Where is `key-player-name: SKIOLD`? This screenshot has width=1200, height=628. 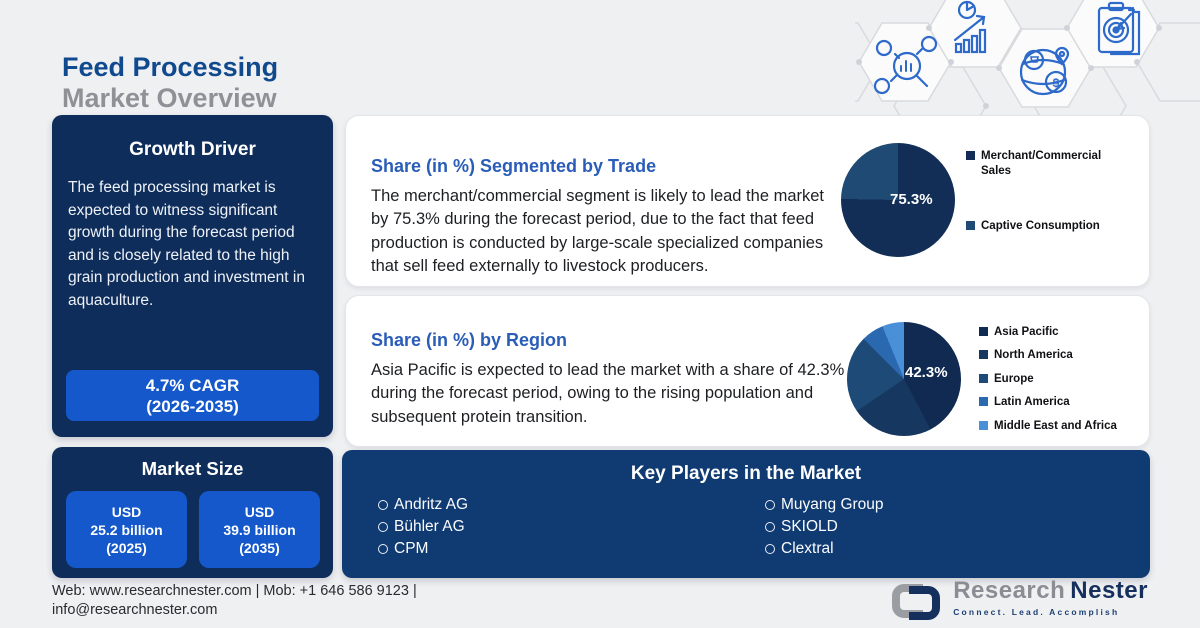 key-player-name: SKIOLD is located at coordinates (809, 526).